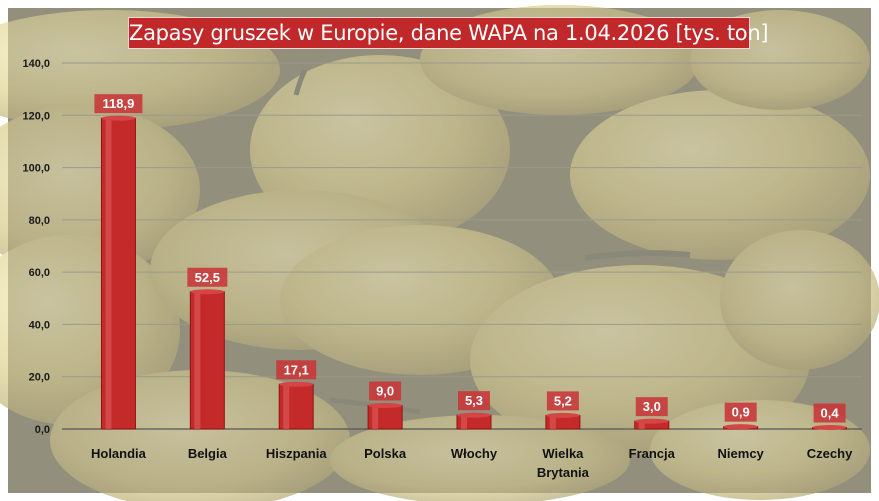 This screenshot has width=879, height=501. I want to click on y-tick-label: 40,0, so click(39, 325).